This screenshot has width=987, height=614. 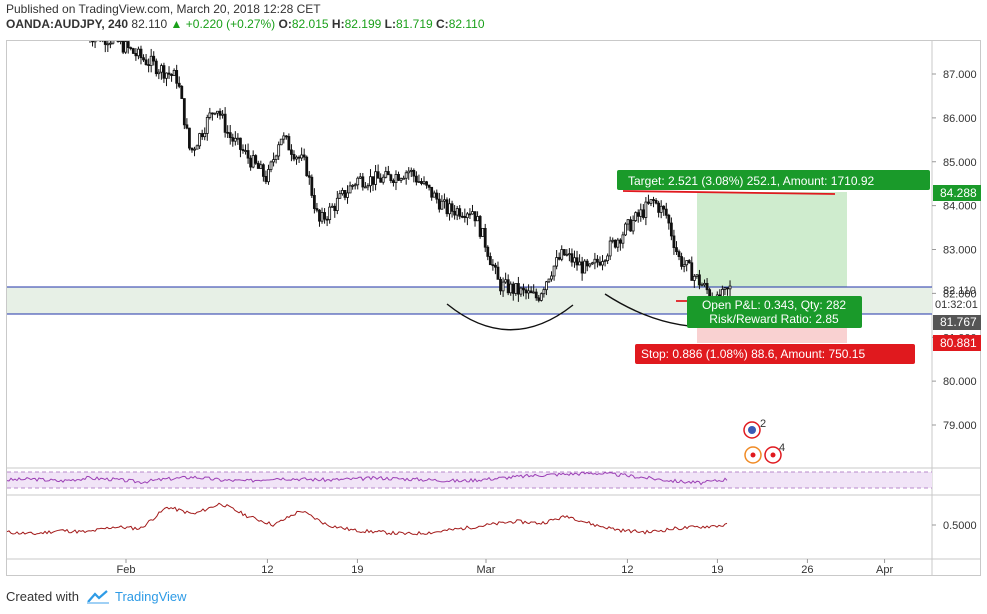 I want to click on close-value: 82.110, so click(x=466, y=24).